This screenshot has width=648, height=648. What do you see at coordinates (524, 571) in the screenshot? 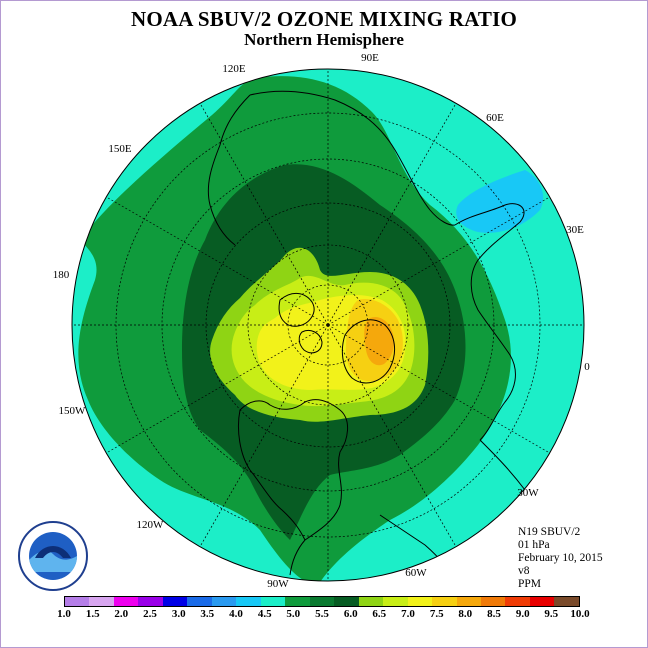
I see `meta-version: v8` at bounding box center [524, 571].